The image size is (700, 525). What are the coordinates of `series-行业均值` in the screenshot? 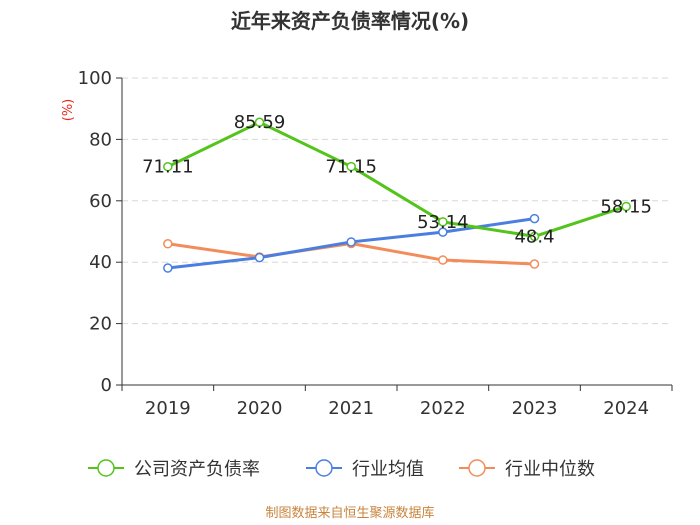 It's located at (351, 243).